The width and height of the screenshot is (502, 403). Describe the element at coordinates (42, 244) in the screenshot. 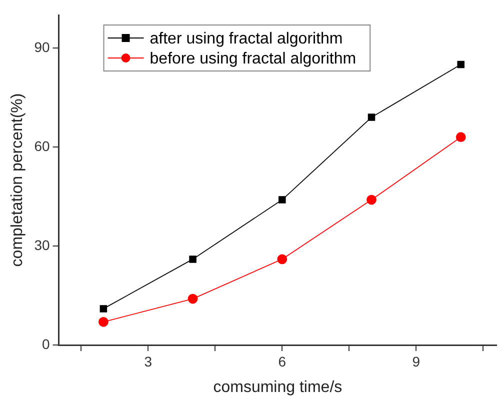

I see `y-tick-label: 30` at that location.